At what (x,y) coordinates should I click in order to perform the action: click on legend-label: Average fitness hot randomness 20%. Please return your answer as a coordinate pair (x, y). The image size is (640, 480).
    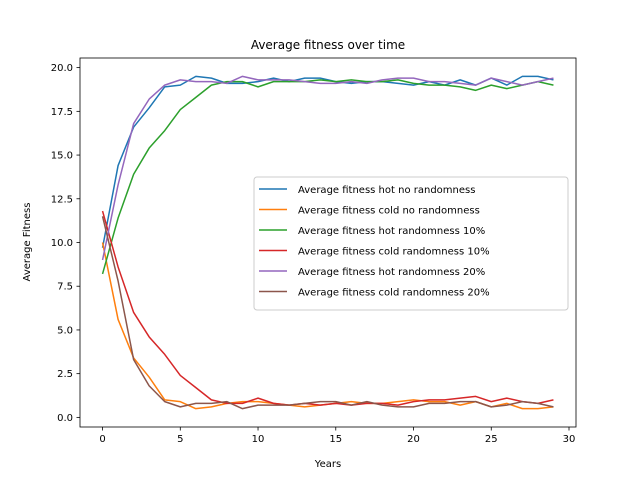
    Looking at the image, I should click on (391, 272).